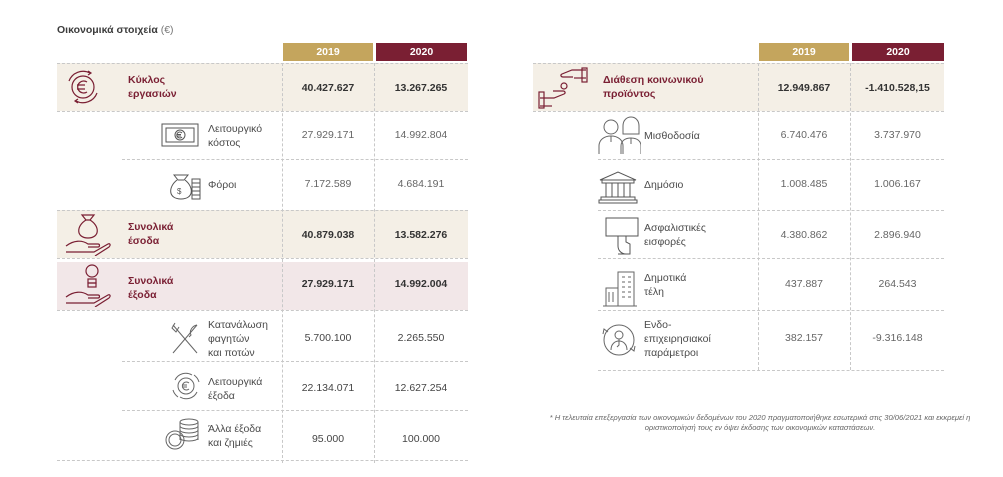 Image resolution: width=1003 pixels, height=477 pixels. Describe the element at coordinates (328, 88) in the screenshot. I see `kyklos-2019: 40.427.627` at that location.